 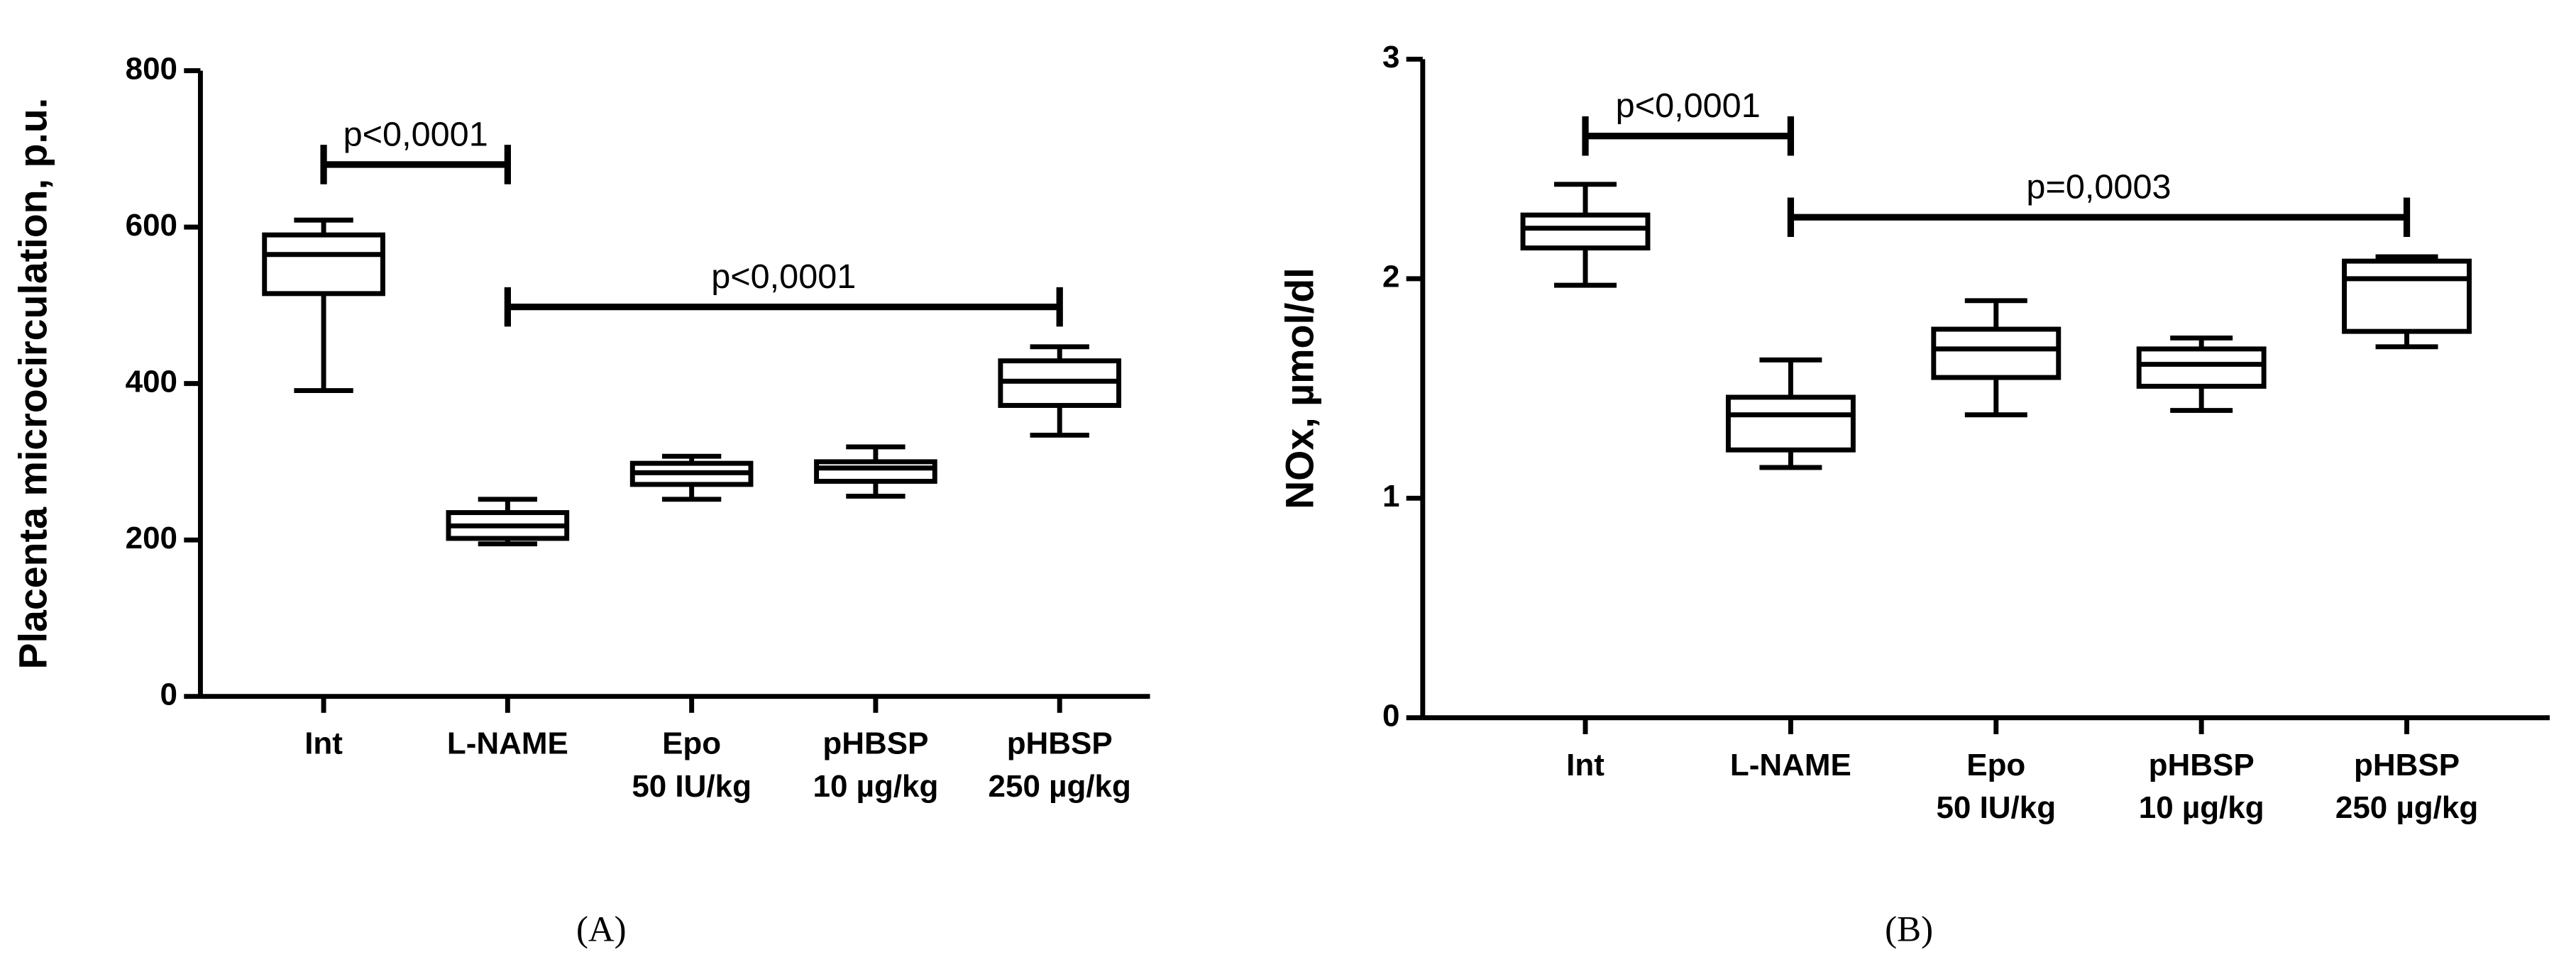 What do you see at coordinates (1390, 276) in the screenshot?
I see `y-tick-label: 2` at bounding box center [1390, 276].